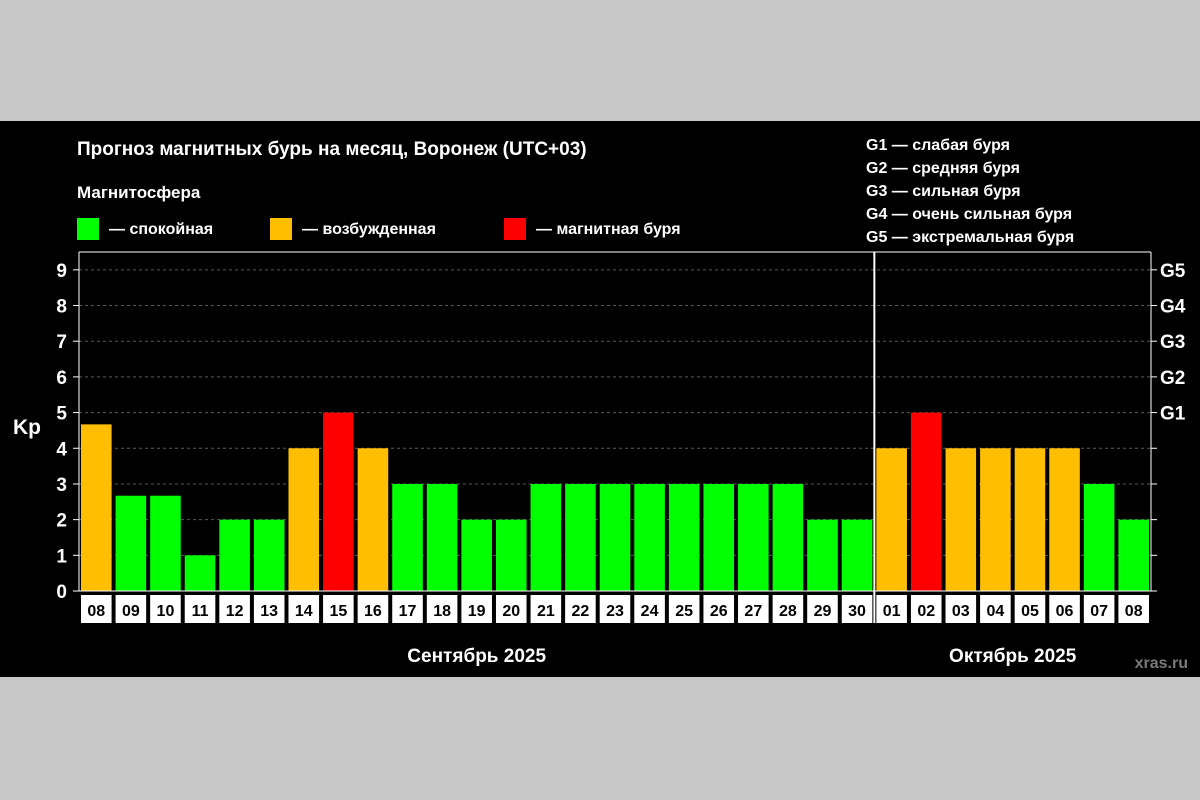 This screenshot has width=1200, height=800. Describe the element at coordinates (1172, 378) in the screenshot. I see `g-tick-label: G2` at that location.